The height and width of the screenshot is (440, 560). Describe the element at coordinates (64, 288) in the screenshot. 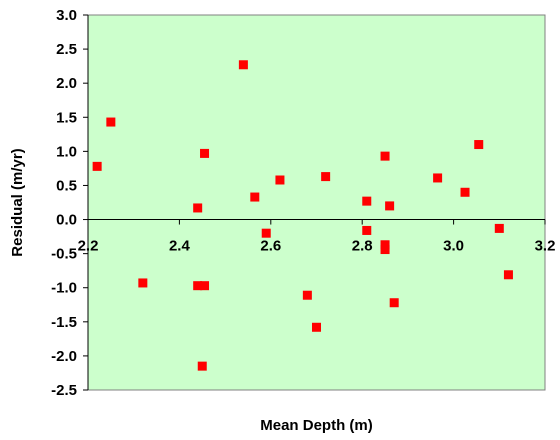

I see `y-tick-label: -1.0` at that location.